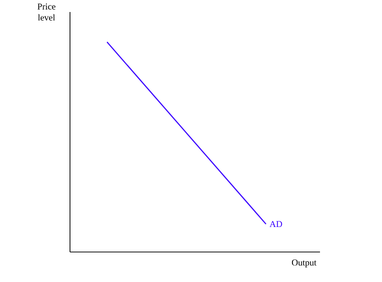 The height and width of the screenshot is (282, 382). Describe the element at coordinates (47, 12) in the screenshot. I see `y-axis-title: Price level` at that location.